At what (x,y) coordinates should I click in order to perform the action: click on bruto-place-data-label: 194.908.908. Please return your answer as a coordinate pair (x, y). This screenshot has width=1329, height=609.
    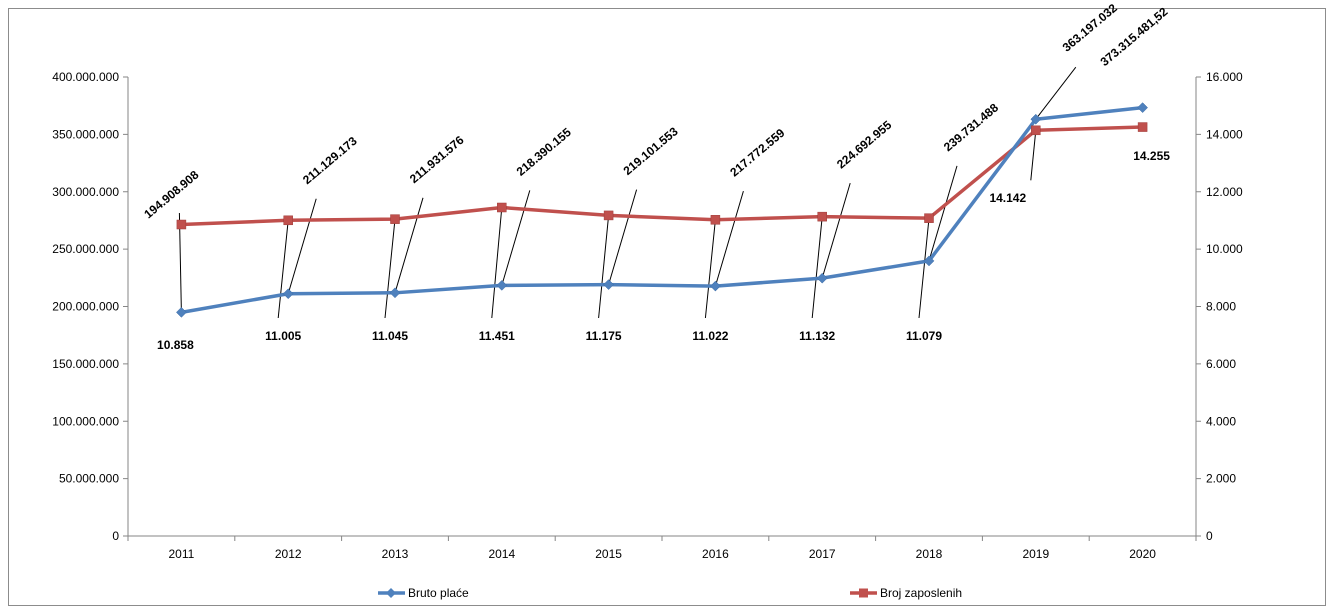
    Looking at the image, I should click on (171, 194).